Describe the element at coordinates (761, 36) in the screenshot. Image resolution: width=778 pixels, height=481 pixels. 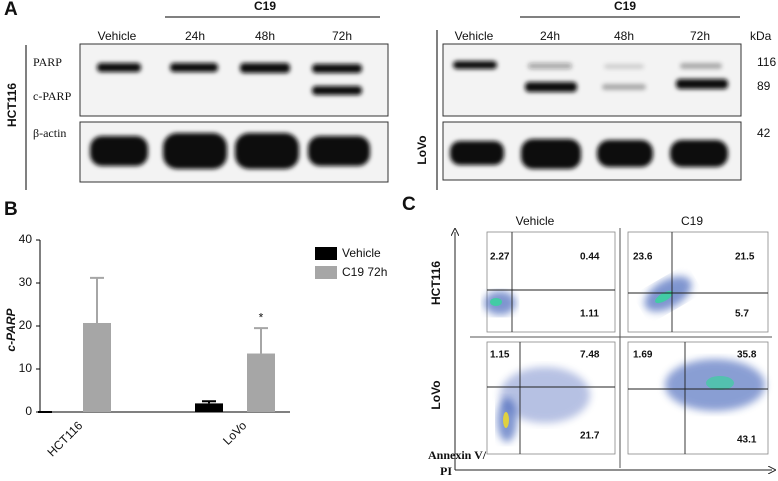
I see `unit: kDa` at that location.